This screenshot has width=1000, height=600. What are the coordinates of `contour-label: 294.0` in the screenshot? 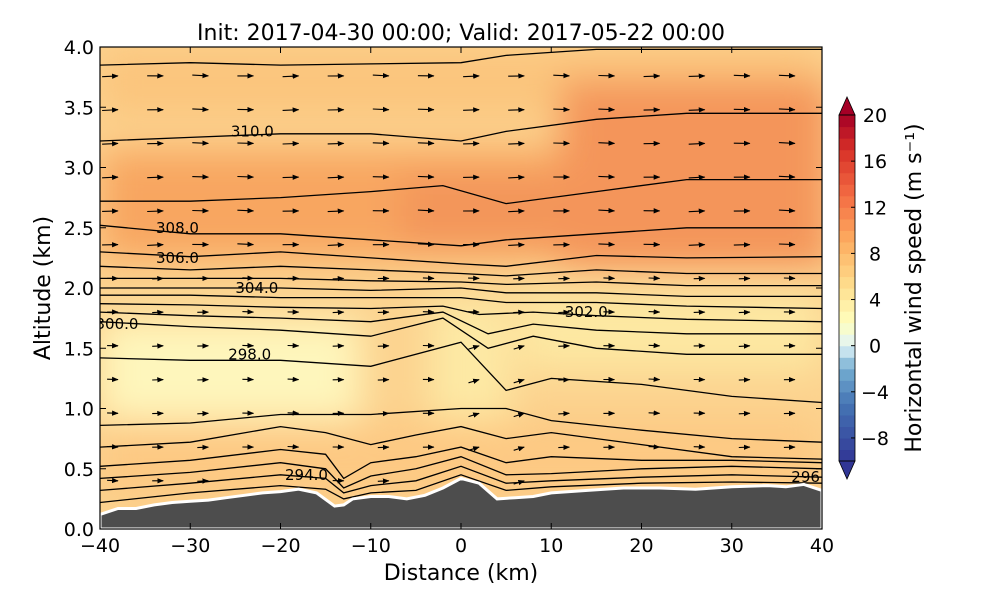 It's located at (306, 475).